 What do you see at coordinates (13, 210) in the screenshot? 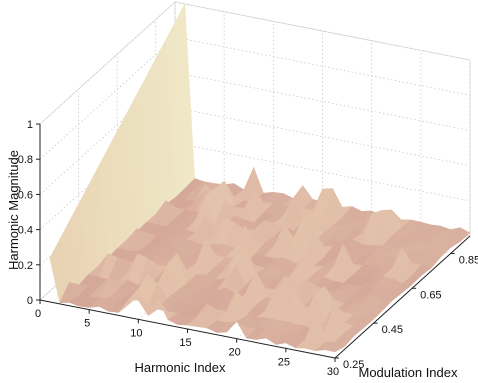
I see `z-axis-label: Harmonic Magnitude` at bounding box center [13, 210].